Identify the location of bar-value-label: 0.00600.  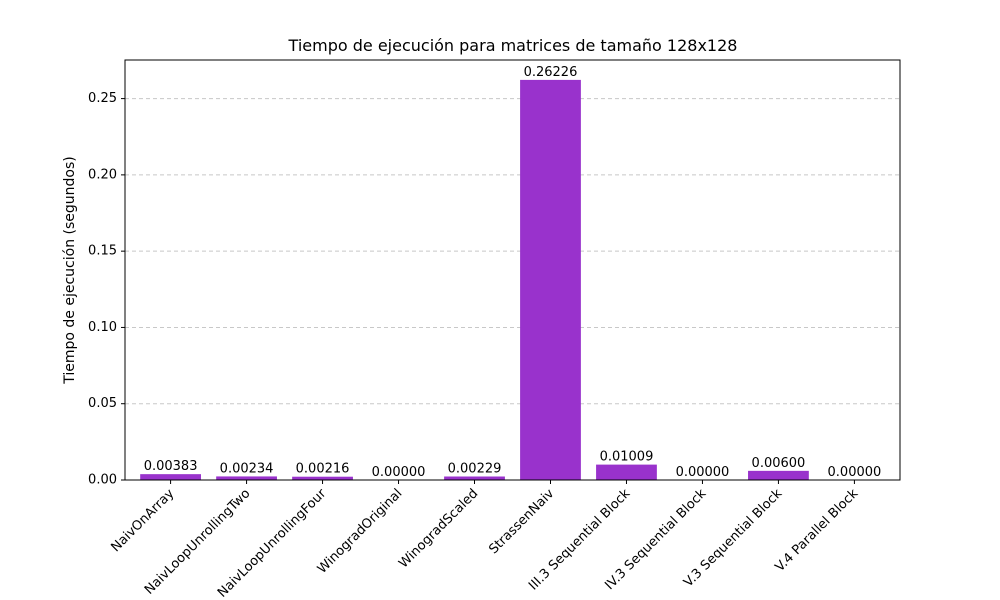
(779, 463).